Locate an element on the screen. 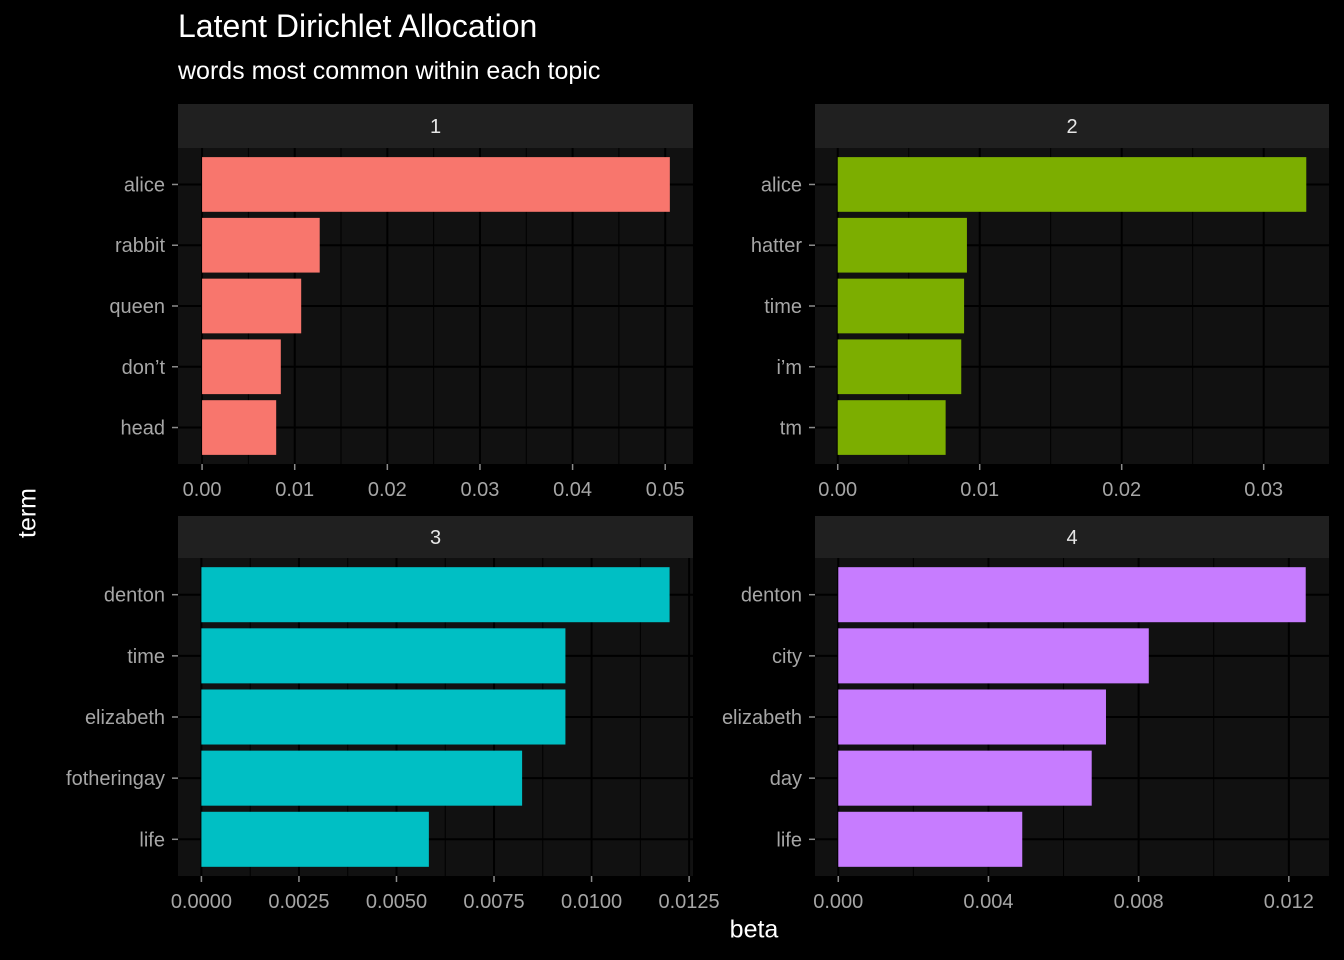  chart-title: Latent Dirichlet Allocation is located at coordinates (358, 26).